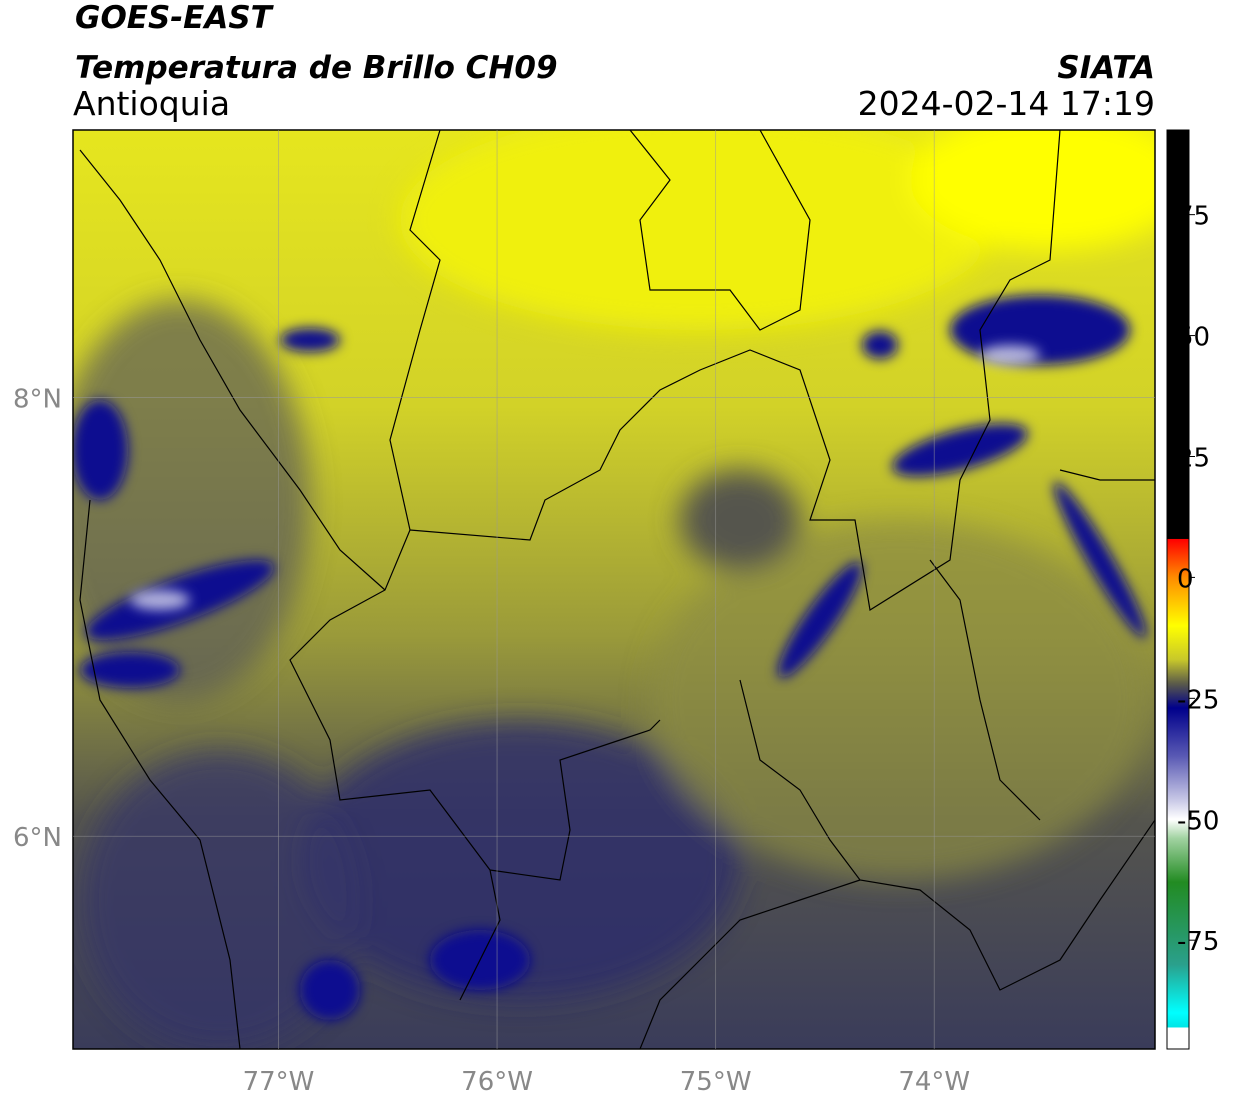 Image resolution: width=1252 pixels, height=1099 pixels. Describe the element at coordinates (1106, 68) in the screenshot. I see `source: SIATA` at that location.